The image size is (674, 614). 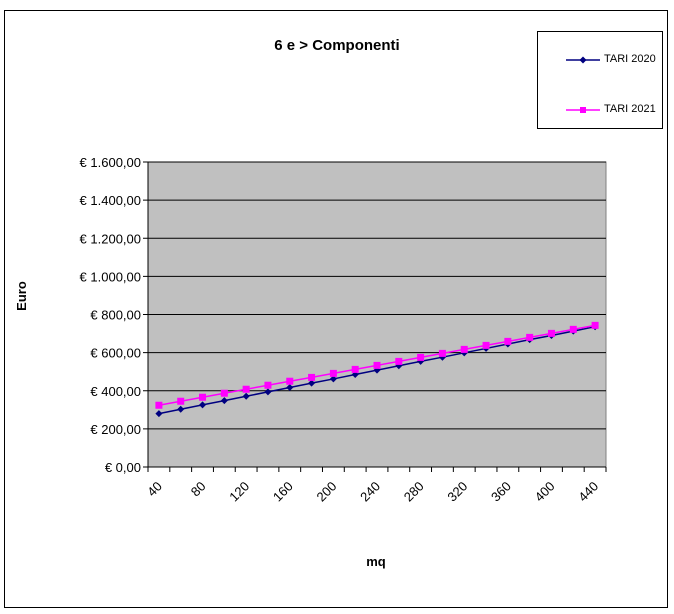 I want to click on x-axis-label: mq, so click(x=376, y=561).